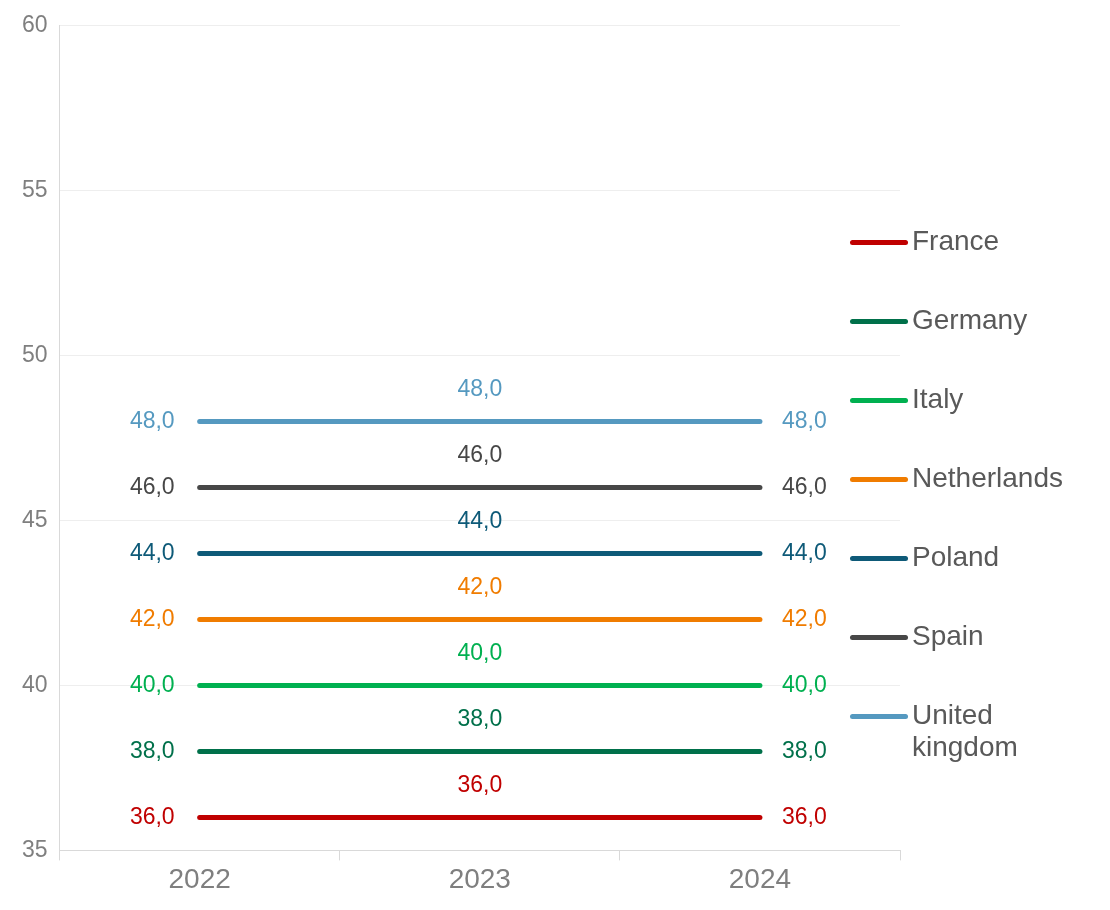 The width and height of the screenshot is (1110, 910). What do you see at coordinates (956, 557) in the screenshot?
I see `legend-label: Poland` at bounding box center [956, 557].